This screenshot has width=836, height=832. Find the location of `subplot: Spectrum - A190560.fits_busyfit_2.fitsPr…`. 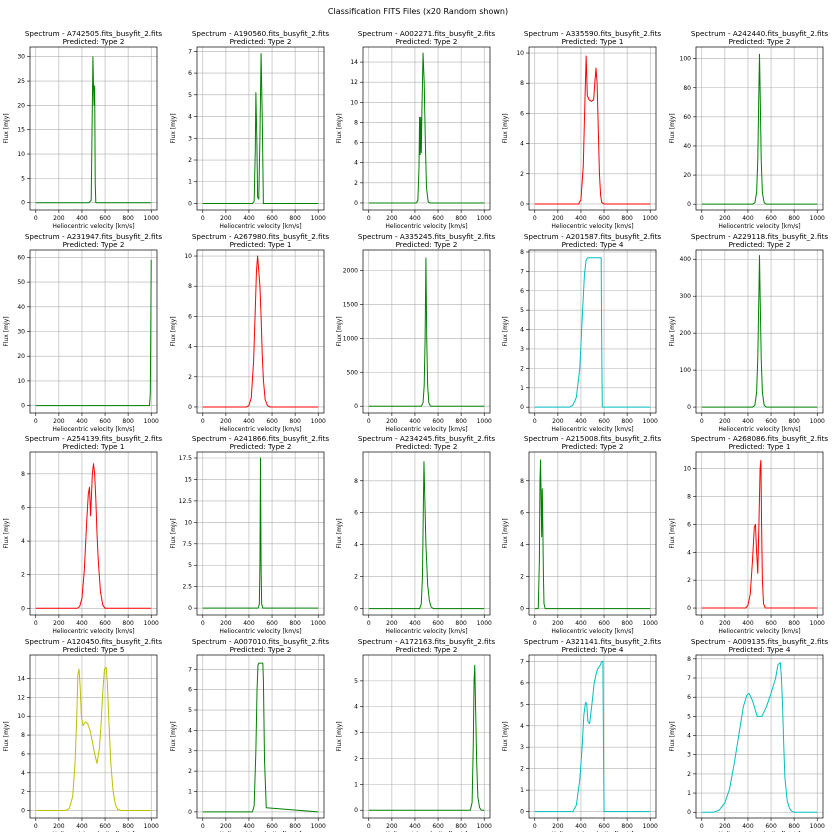

subplot: Spectrum - A190560.fits_busyfit_2.fitsPr… is located at coordinates (249, 129).